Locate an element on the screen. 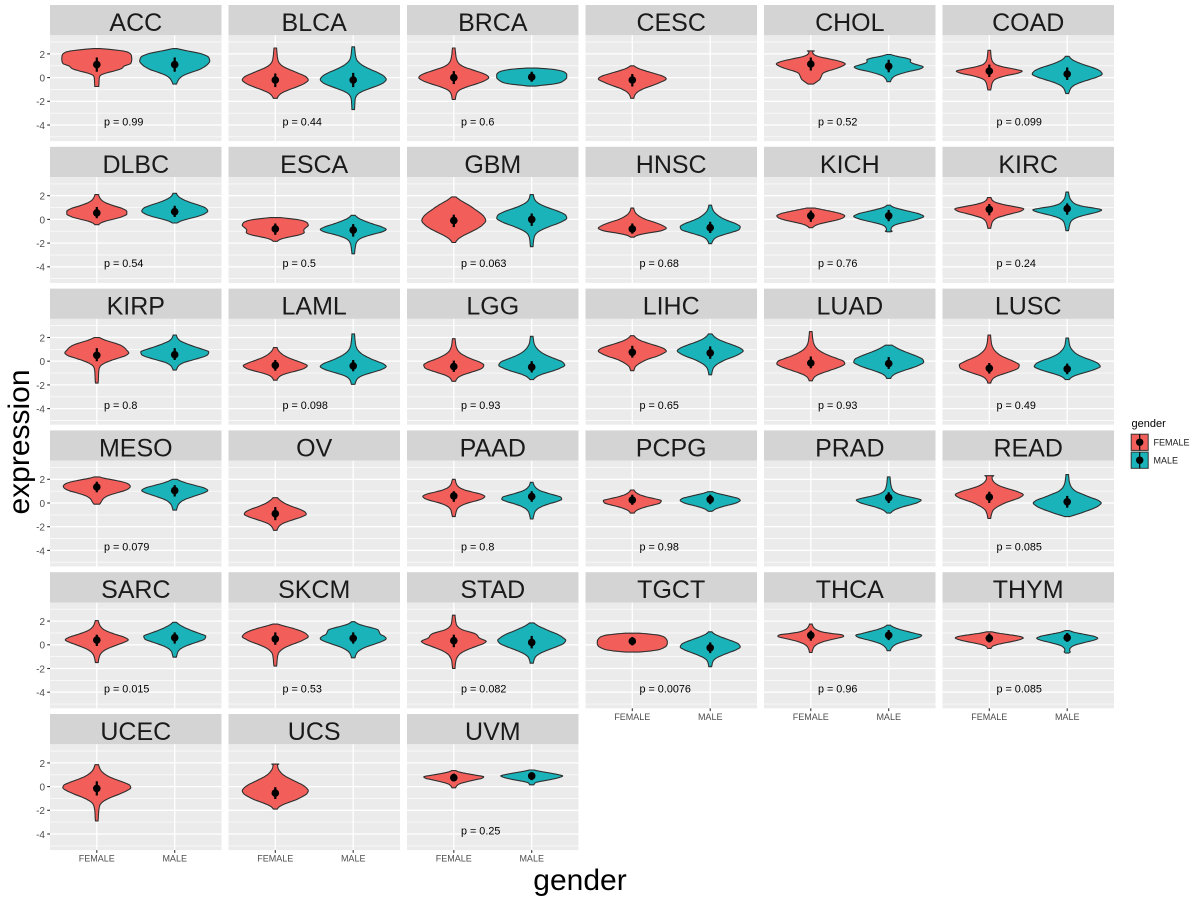 This screenshot has width=1200, height=900. svg-text: p = 0.0076 is located at coordinates (665, 690).